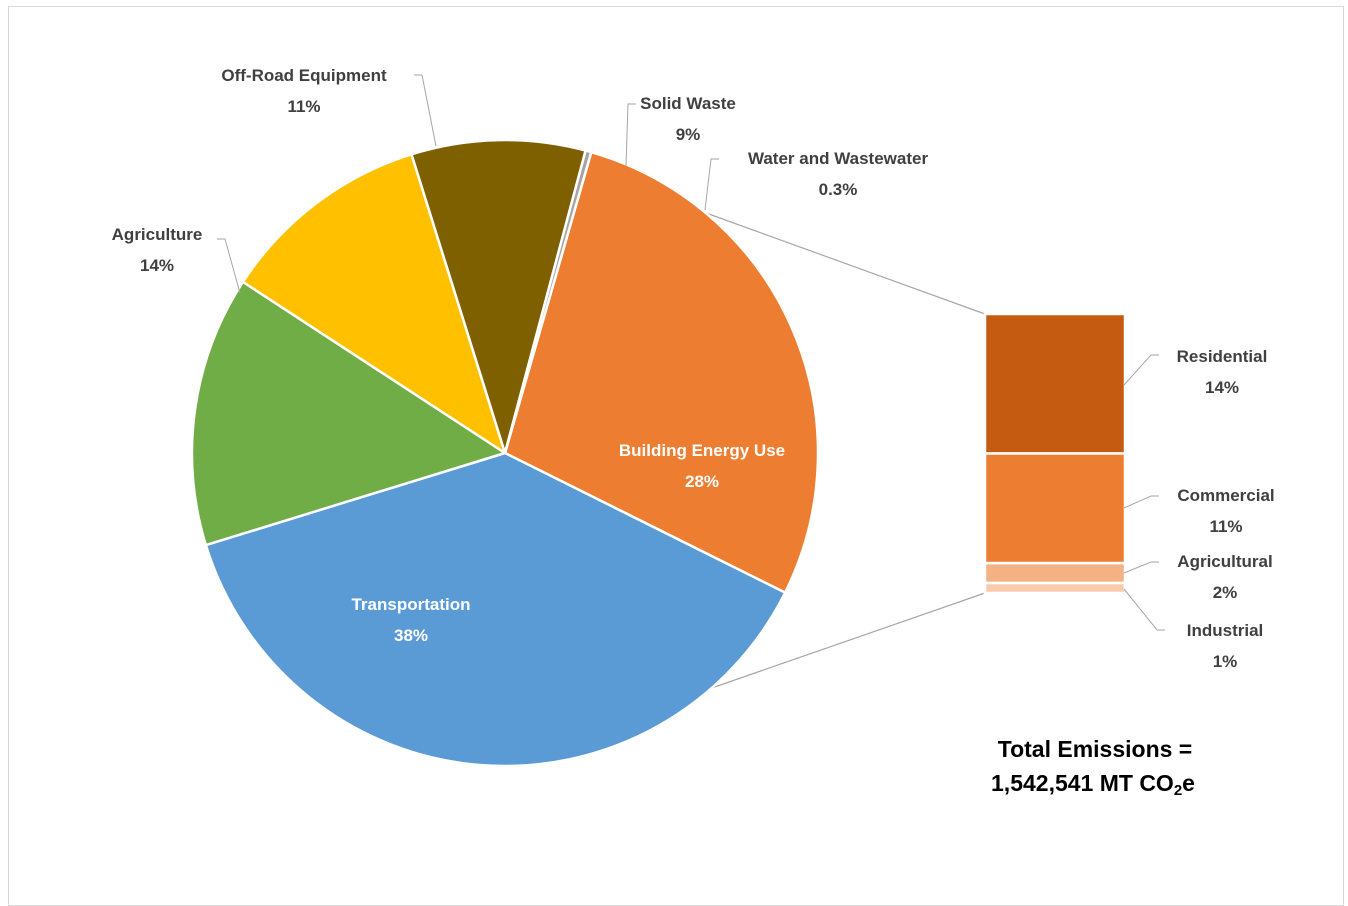  What do you see at coordinates (548, 302) in the screenshot?
I see `pie-slice-water-and-wastewater` at bounding box center [548, 302].